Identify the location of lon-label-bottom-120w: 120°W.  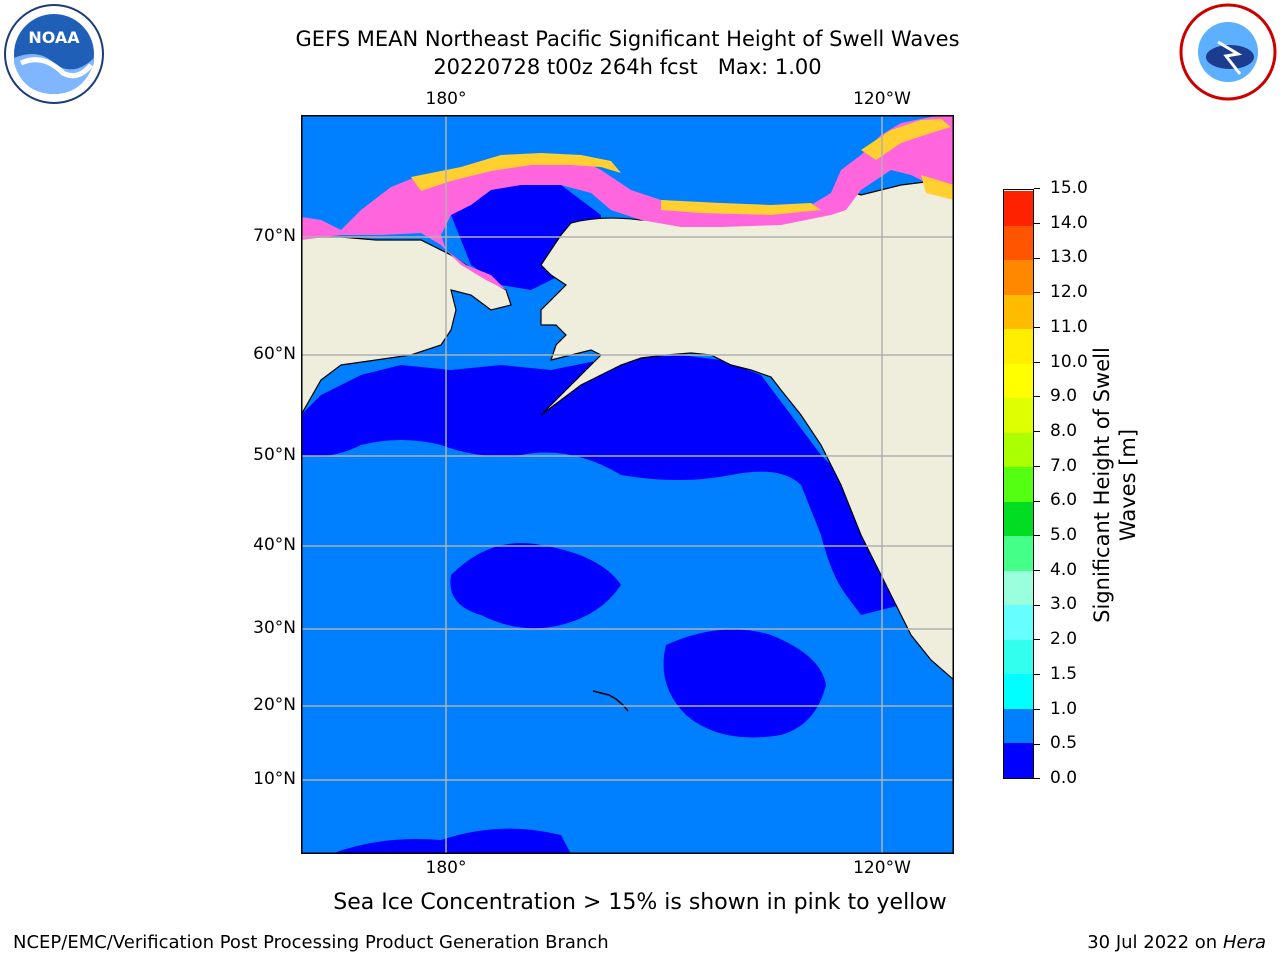
(882, 868).